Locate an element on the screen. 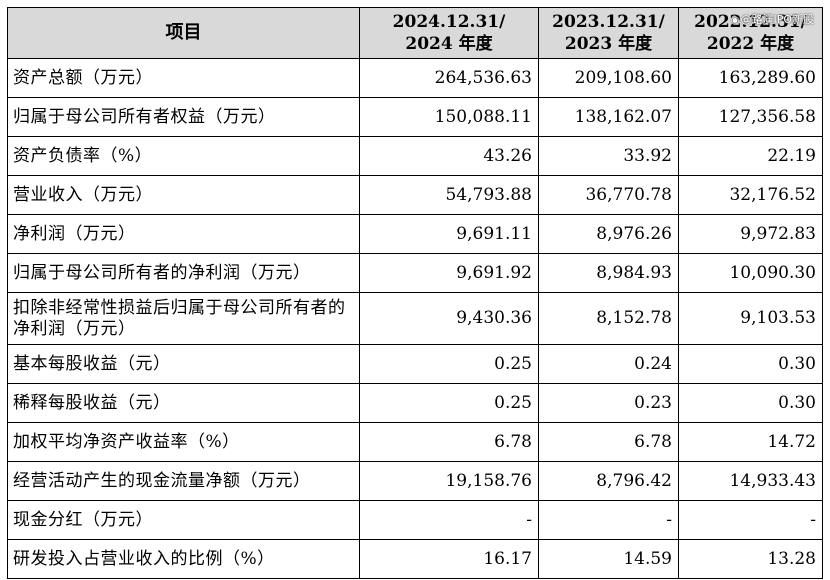  value-2024: 43.26 is located at coordinates (449, 156).